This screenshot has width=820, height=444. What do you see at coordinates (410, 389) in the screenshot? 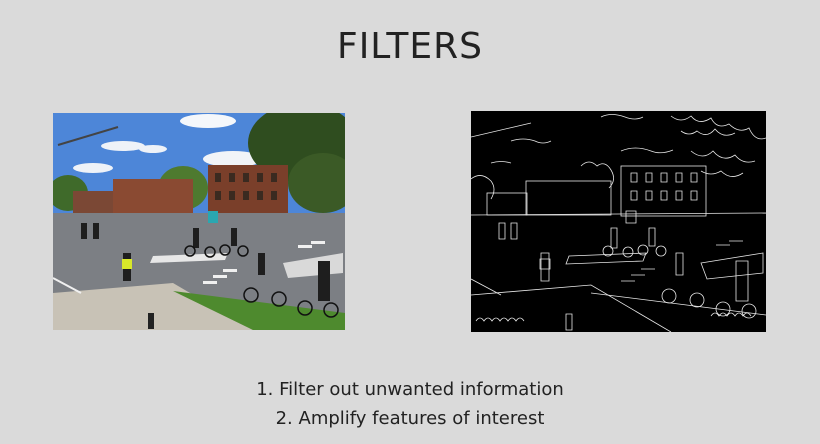
I see `bullet-point-1: 1. Filter out unwanted information` at bounding box center [410, 389].